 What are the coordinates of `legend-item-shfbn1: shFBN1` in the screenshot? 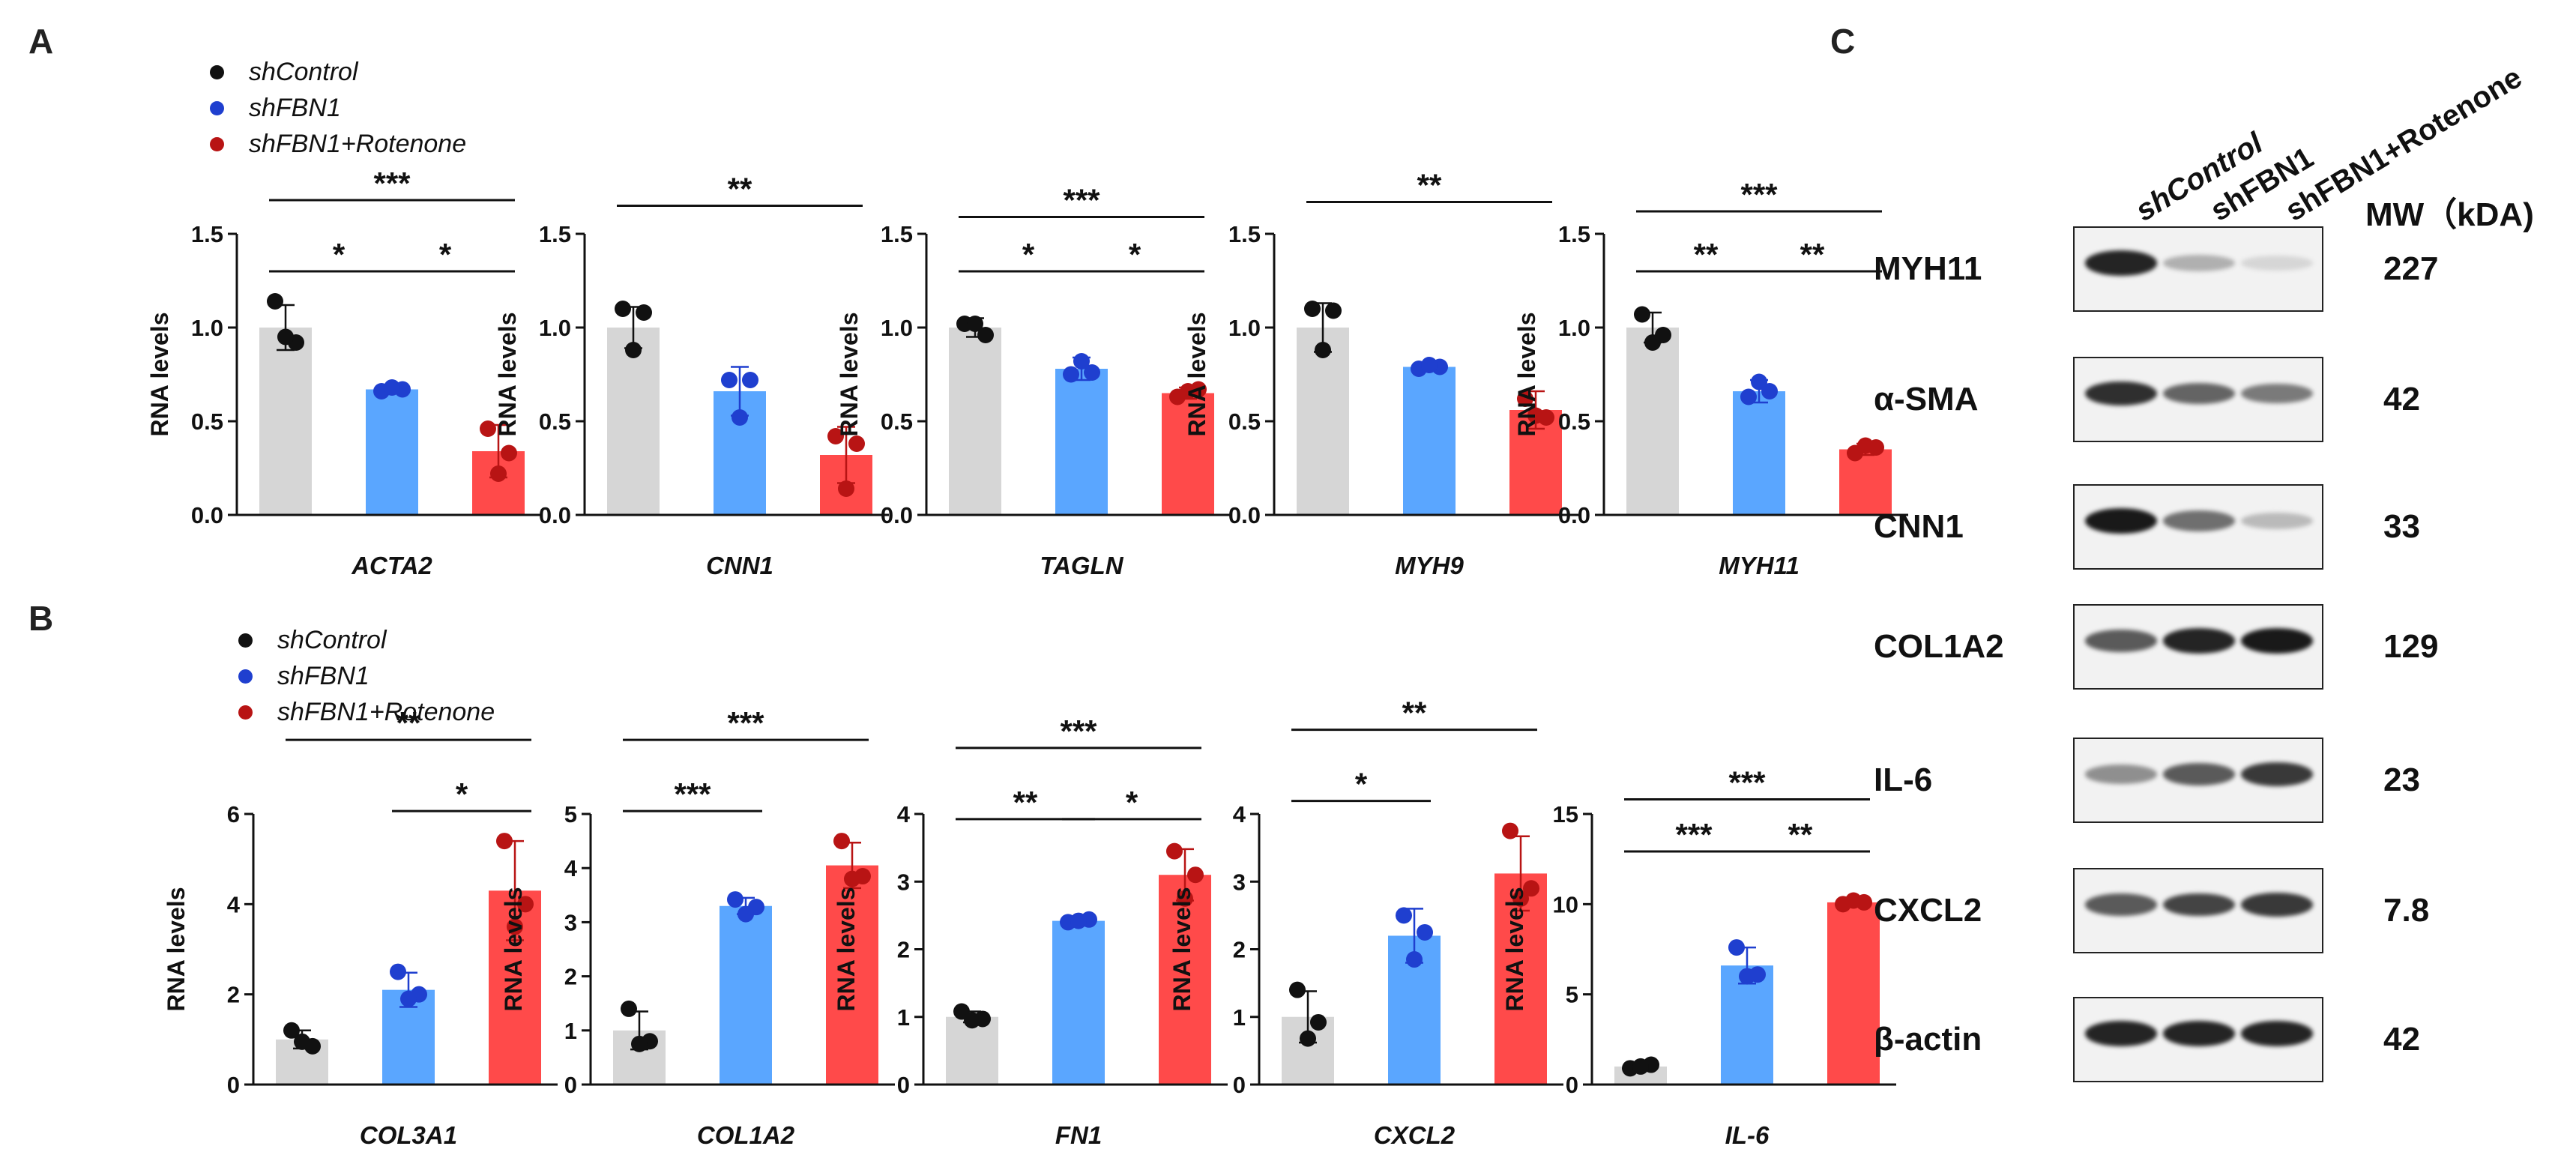 It's located at (338, 108).